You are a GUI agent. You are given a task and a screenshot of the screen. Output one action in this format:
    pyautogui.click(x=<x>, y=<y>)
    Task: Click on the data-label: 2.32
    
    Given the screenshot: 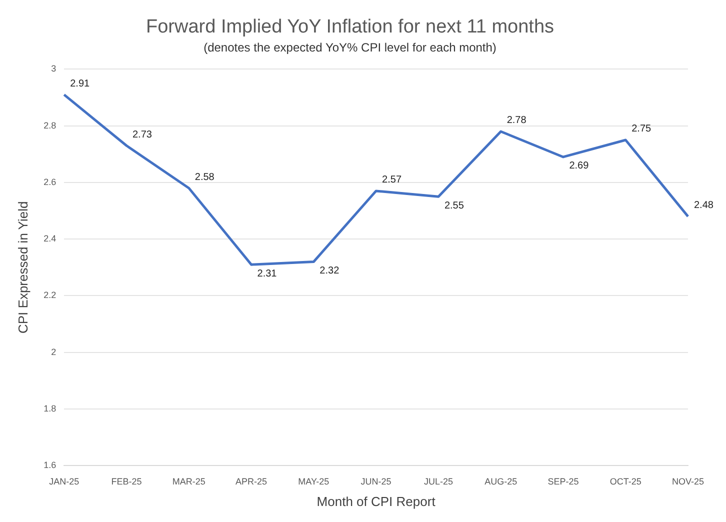 What is the action you would take?
    pyautogui.click(x=330, y=270)
    